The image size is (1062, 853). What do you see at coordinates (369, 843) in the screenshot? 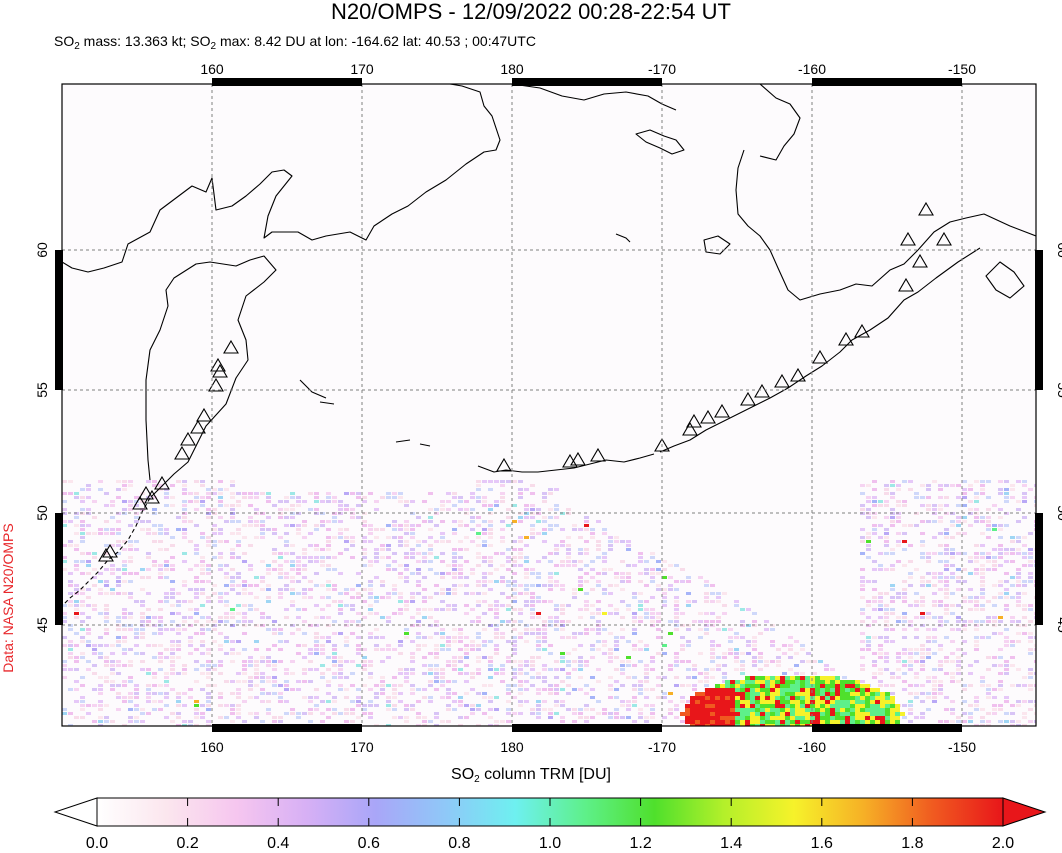
I see `colorbar-label-3: 0.6` at bounding box center [369, 843].